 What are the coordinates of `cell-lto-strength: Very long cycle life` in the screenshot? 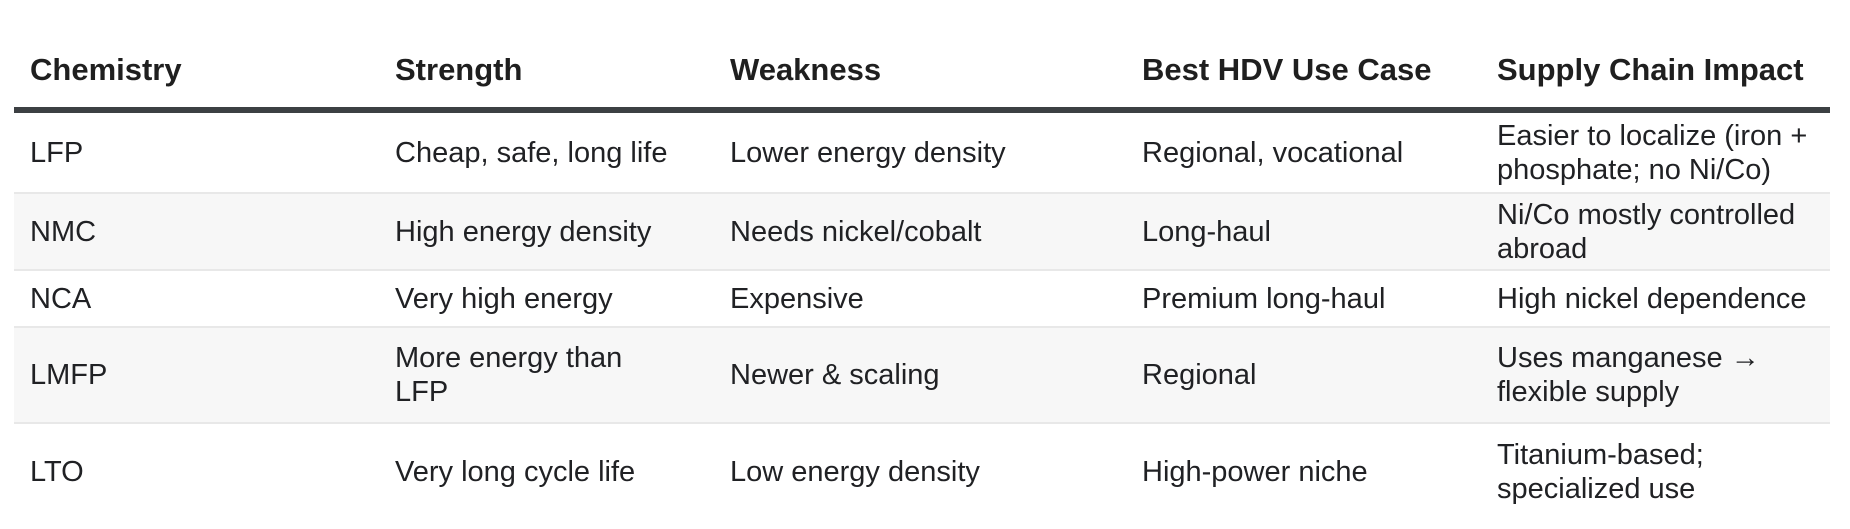 It's located at (546, 471).